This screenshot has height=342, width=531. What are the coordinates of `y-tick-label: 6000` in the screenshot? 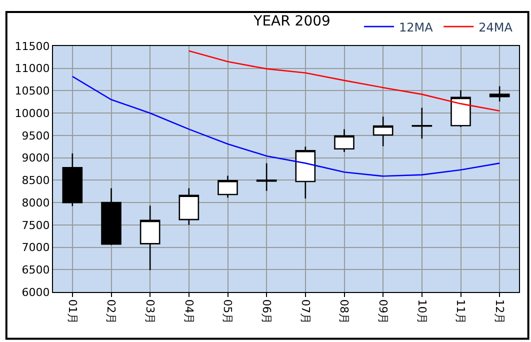 It's located at (36, 292).